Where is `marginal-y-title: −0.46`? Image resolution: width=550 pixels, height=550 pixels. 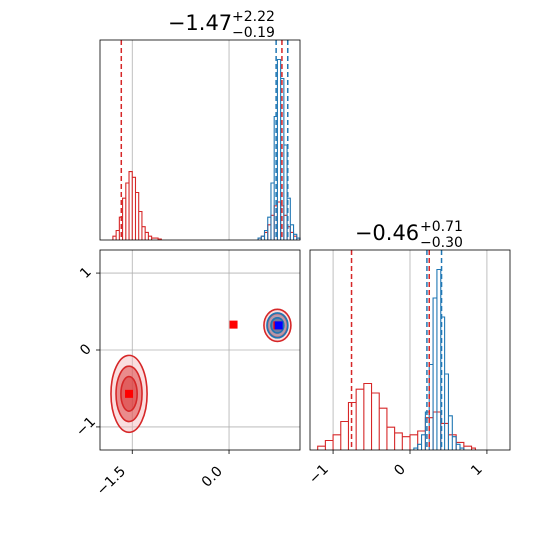 marginal-y-title: −0.46 is located at coordinates (387, 233).